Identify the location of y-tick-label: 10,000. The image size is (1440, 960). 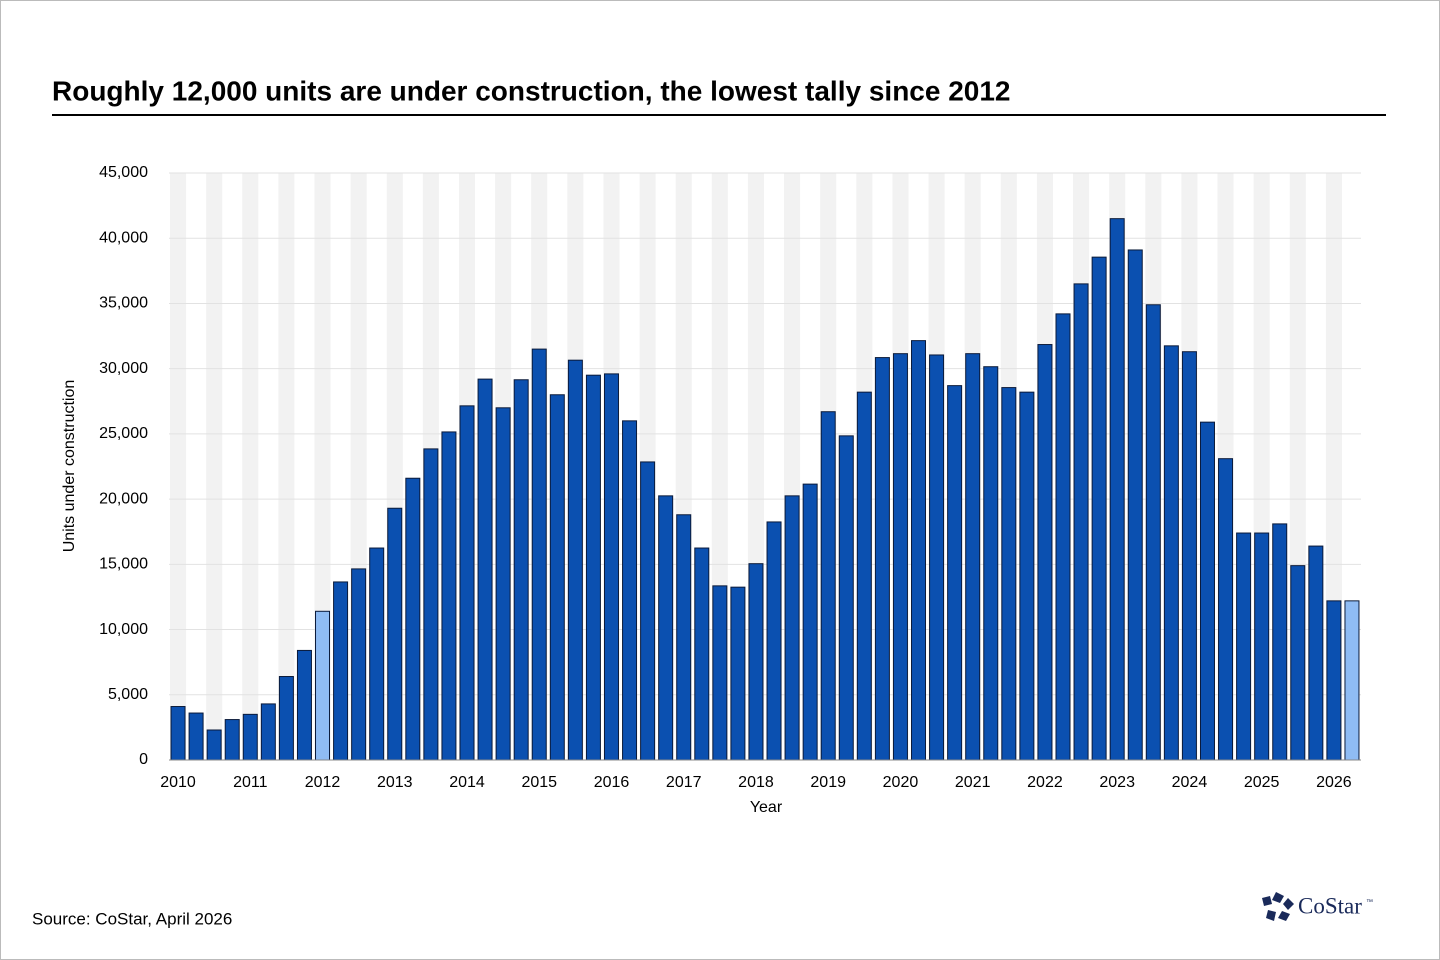
(123, 629).